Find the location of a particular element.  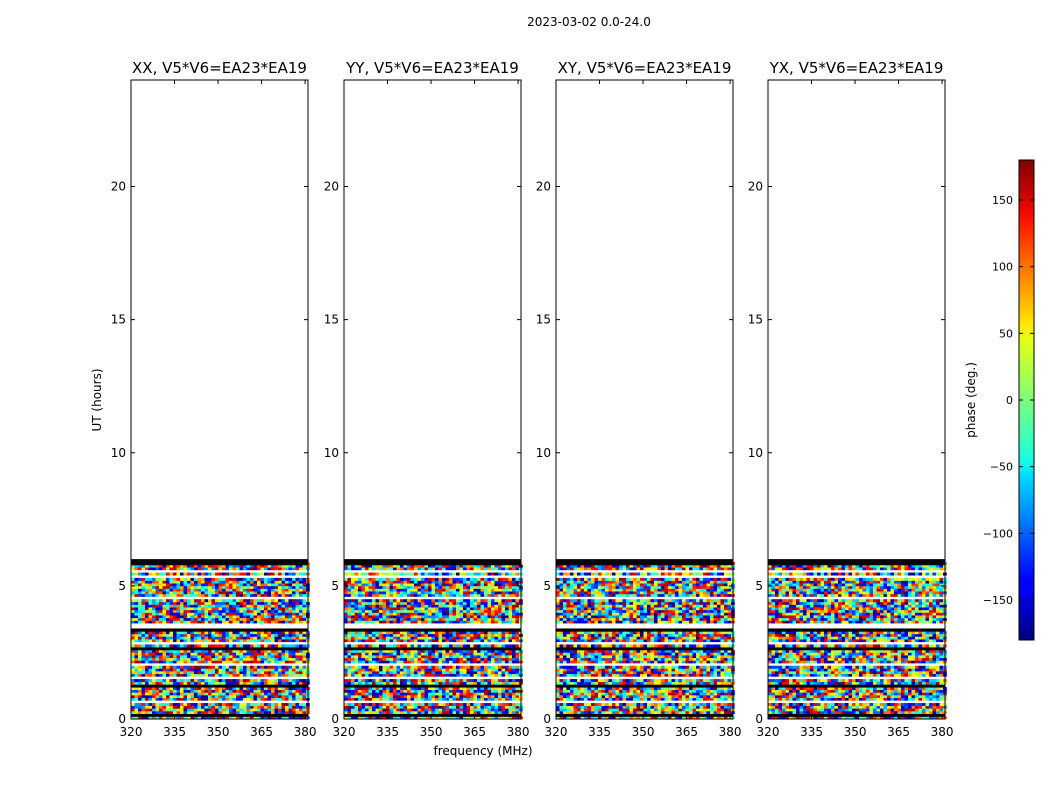

flagged-row is located at coordinates (432, 630).